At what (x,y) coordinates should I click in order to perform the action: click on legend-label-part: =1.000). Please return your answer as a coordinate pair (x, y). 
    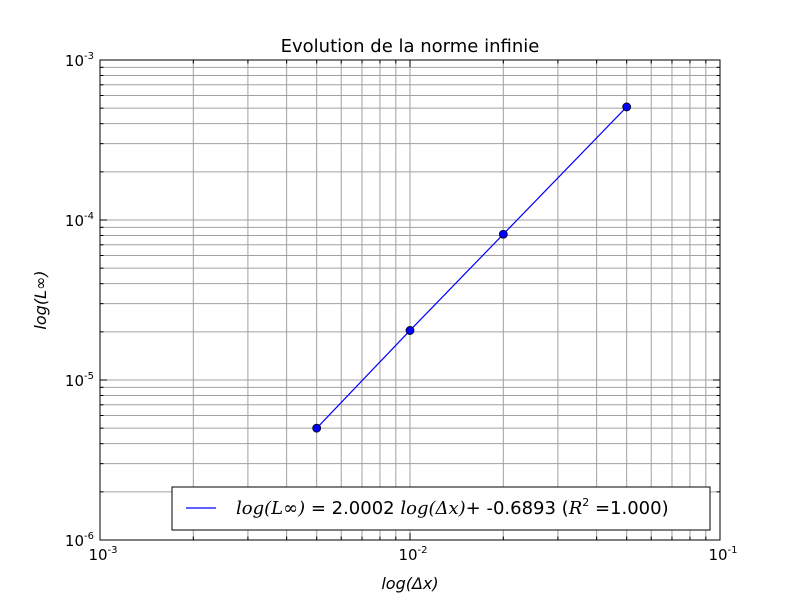
    Looking at the image, I should click on (628, 508).